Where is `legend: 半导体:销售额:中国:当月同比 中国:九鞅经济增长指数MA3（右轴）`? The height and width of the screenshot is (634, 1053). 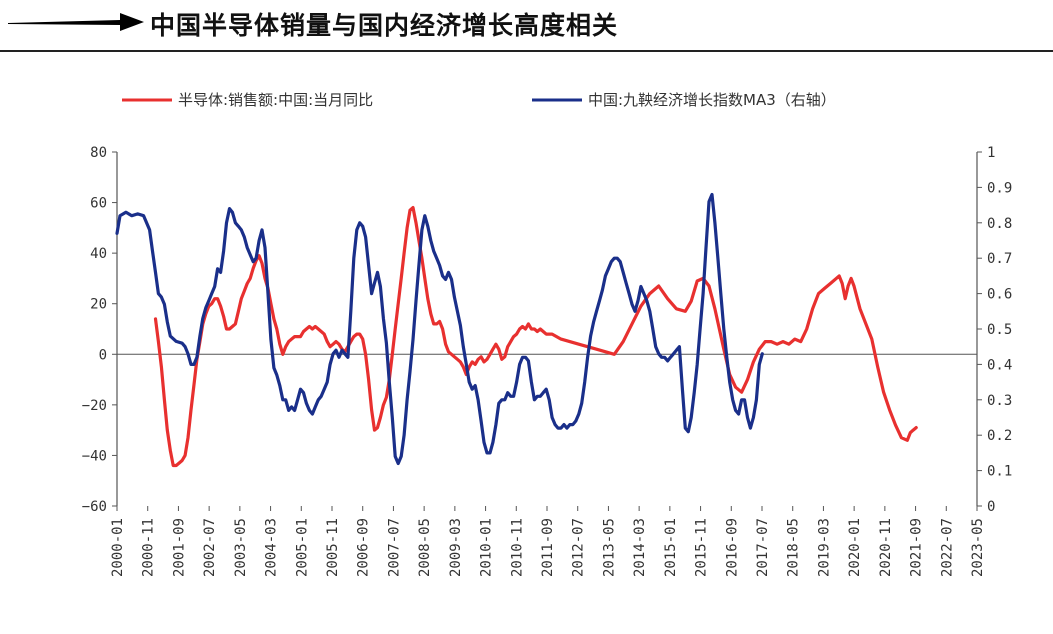 legend: 半导体:销售额:中国:当月同比 中国:九鞅经济增长指数MA3（右轴） is located at coordinates (479, 100).